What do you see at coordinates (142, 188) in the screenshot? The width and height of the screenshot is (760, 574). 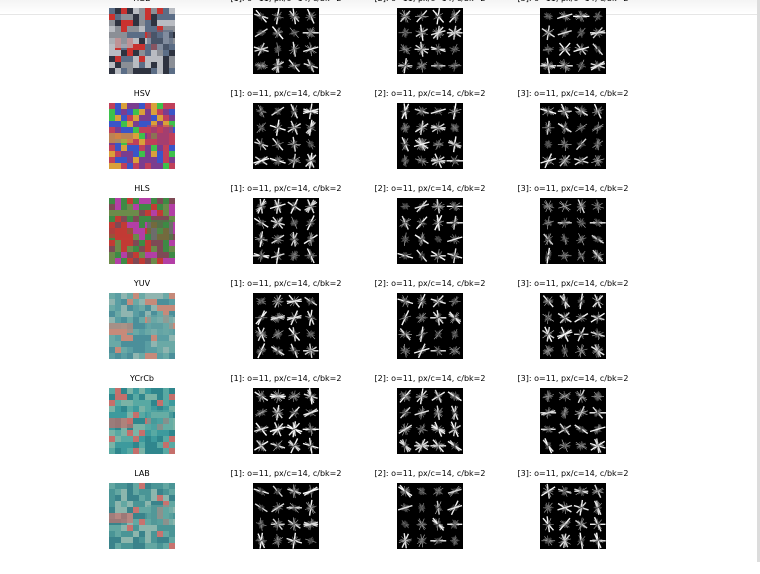 I see `channel-title: HLS` at bounding box center [142, 188].